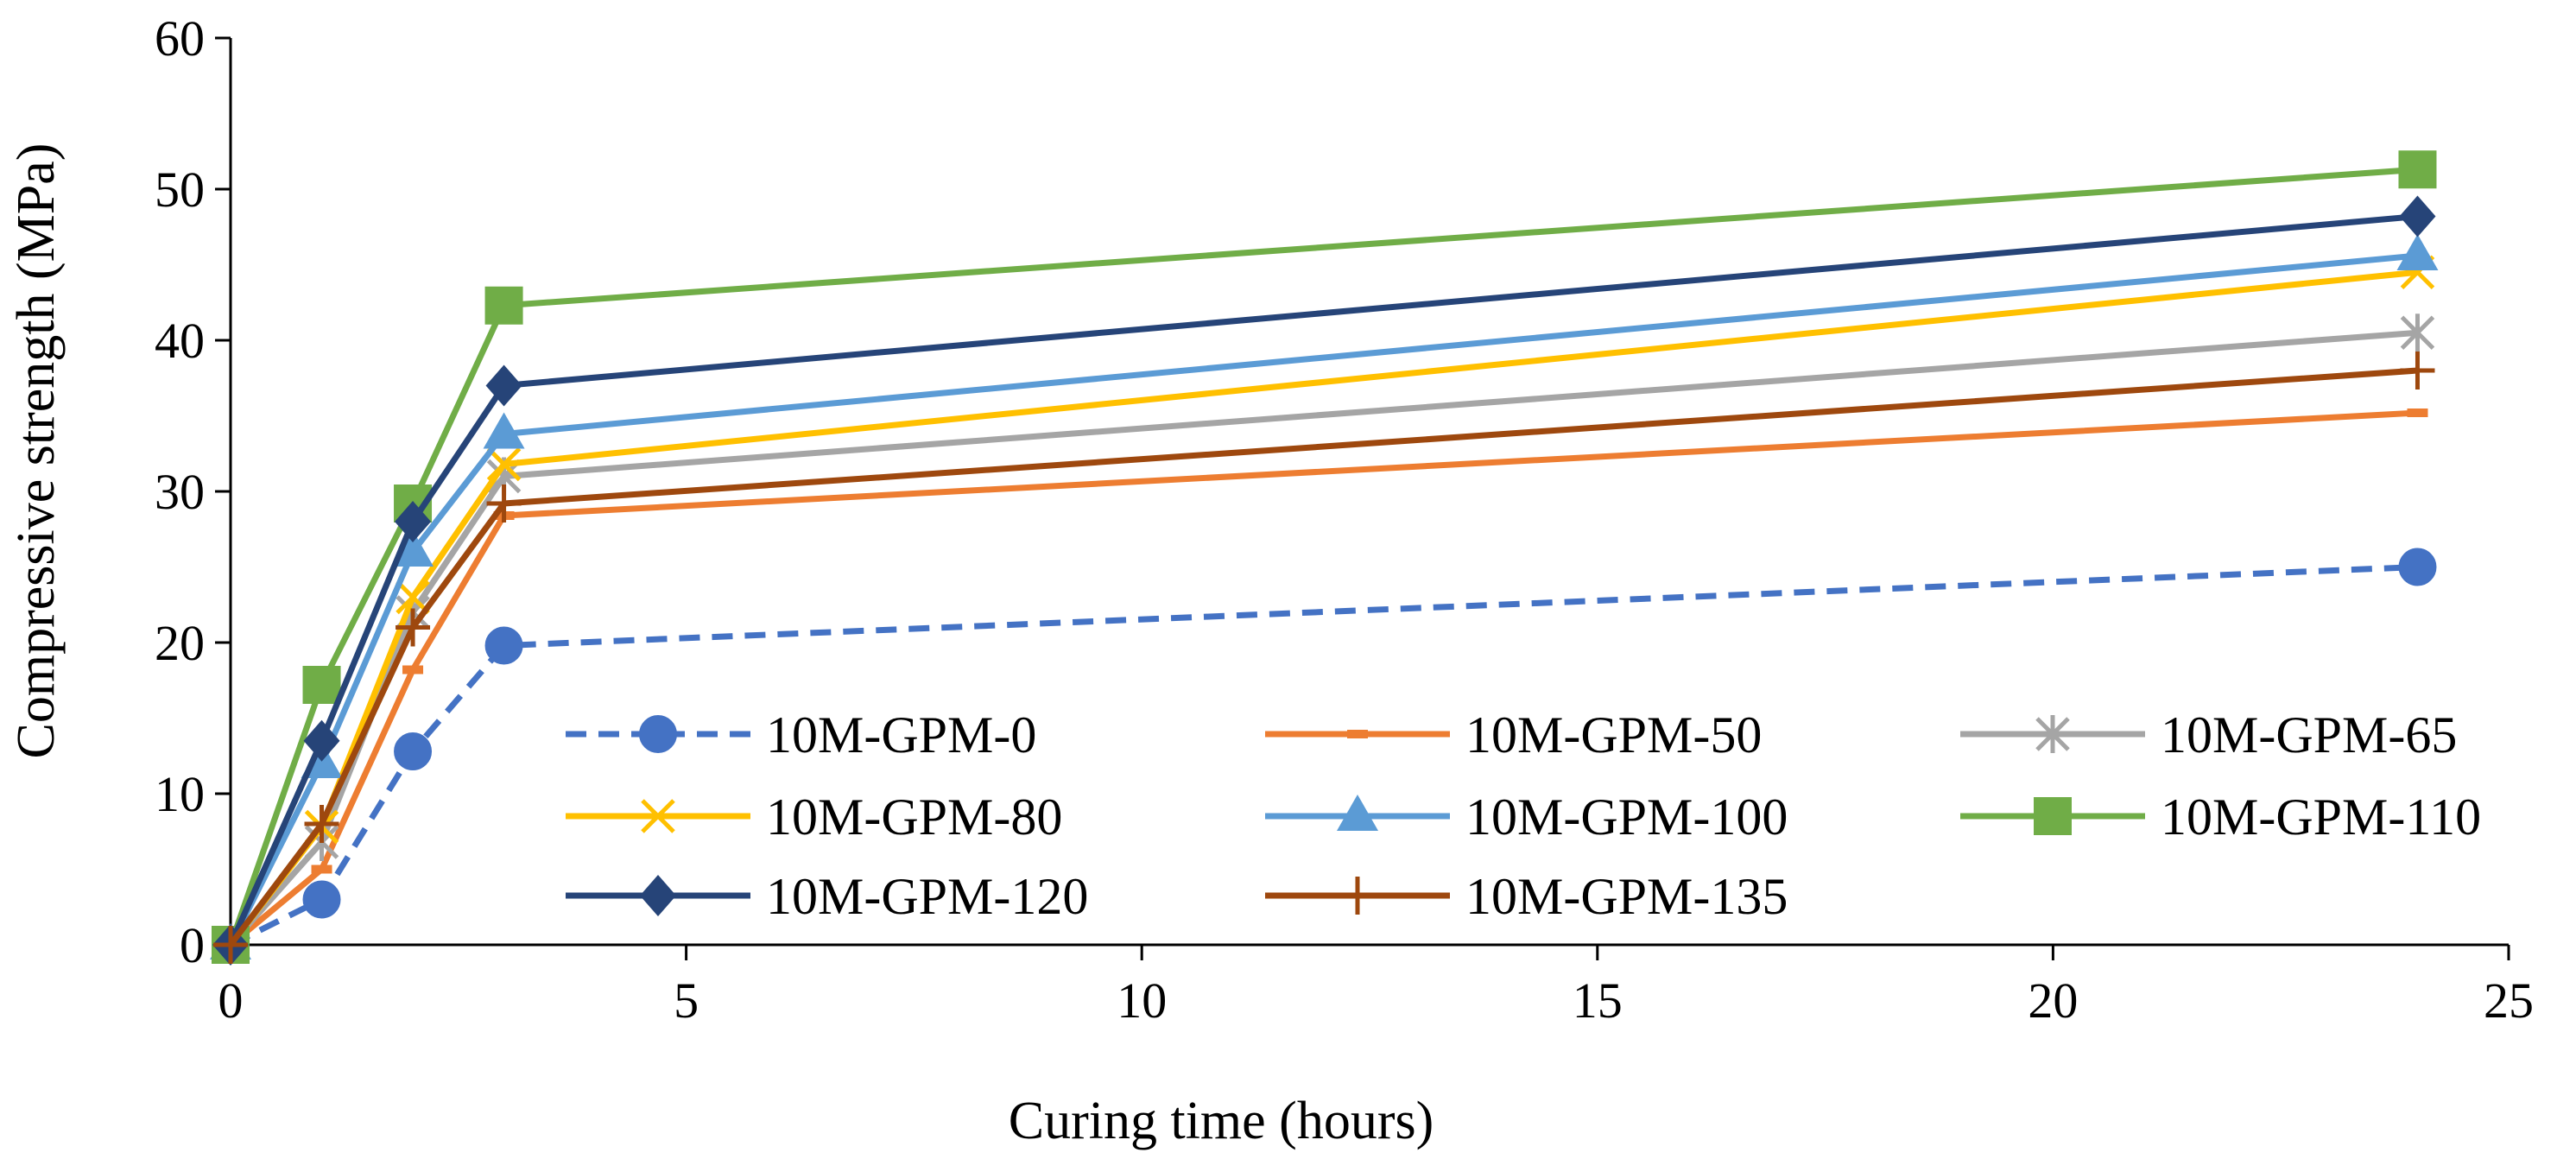  I want to click on x-tick-label: 15, so click(1598, 1001).